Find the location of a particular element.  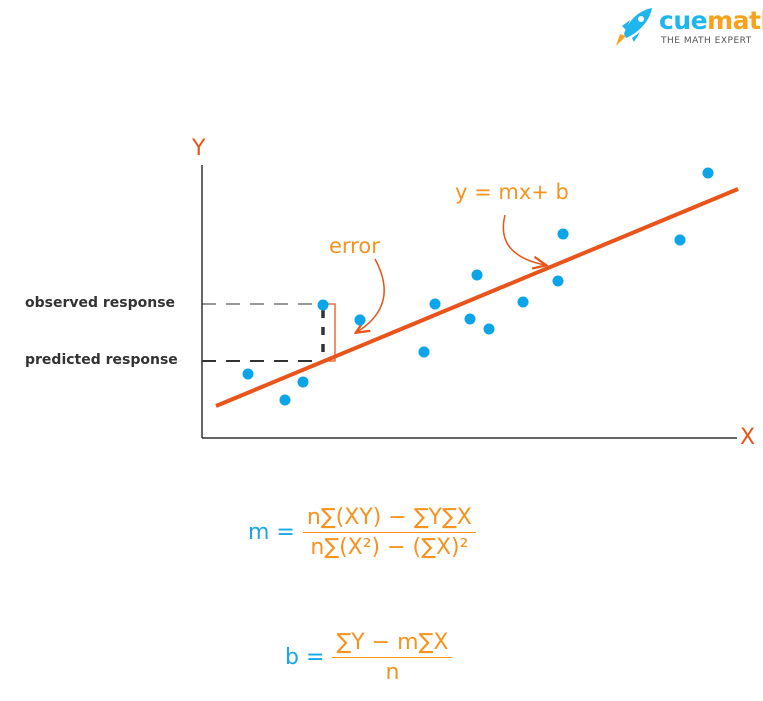

b-numerator: ∑Y − m∑X is located at coordinates (392, 644).